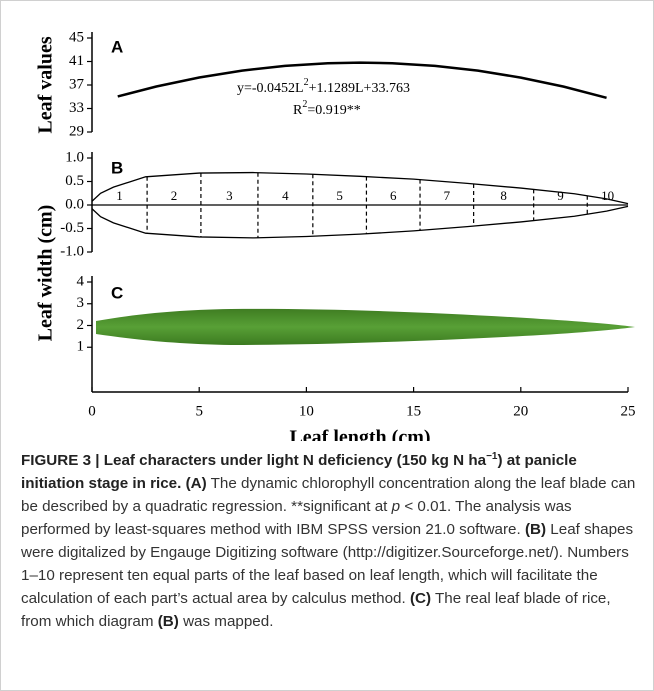 This screenshot has width=654, height=691. What do you see at coordinates (365, 326) in the screenshot?
I see `leaf-photo` at bounding box center [365, 326].